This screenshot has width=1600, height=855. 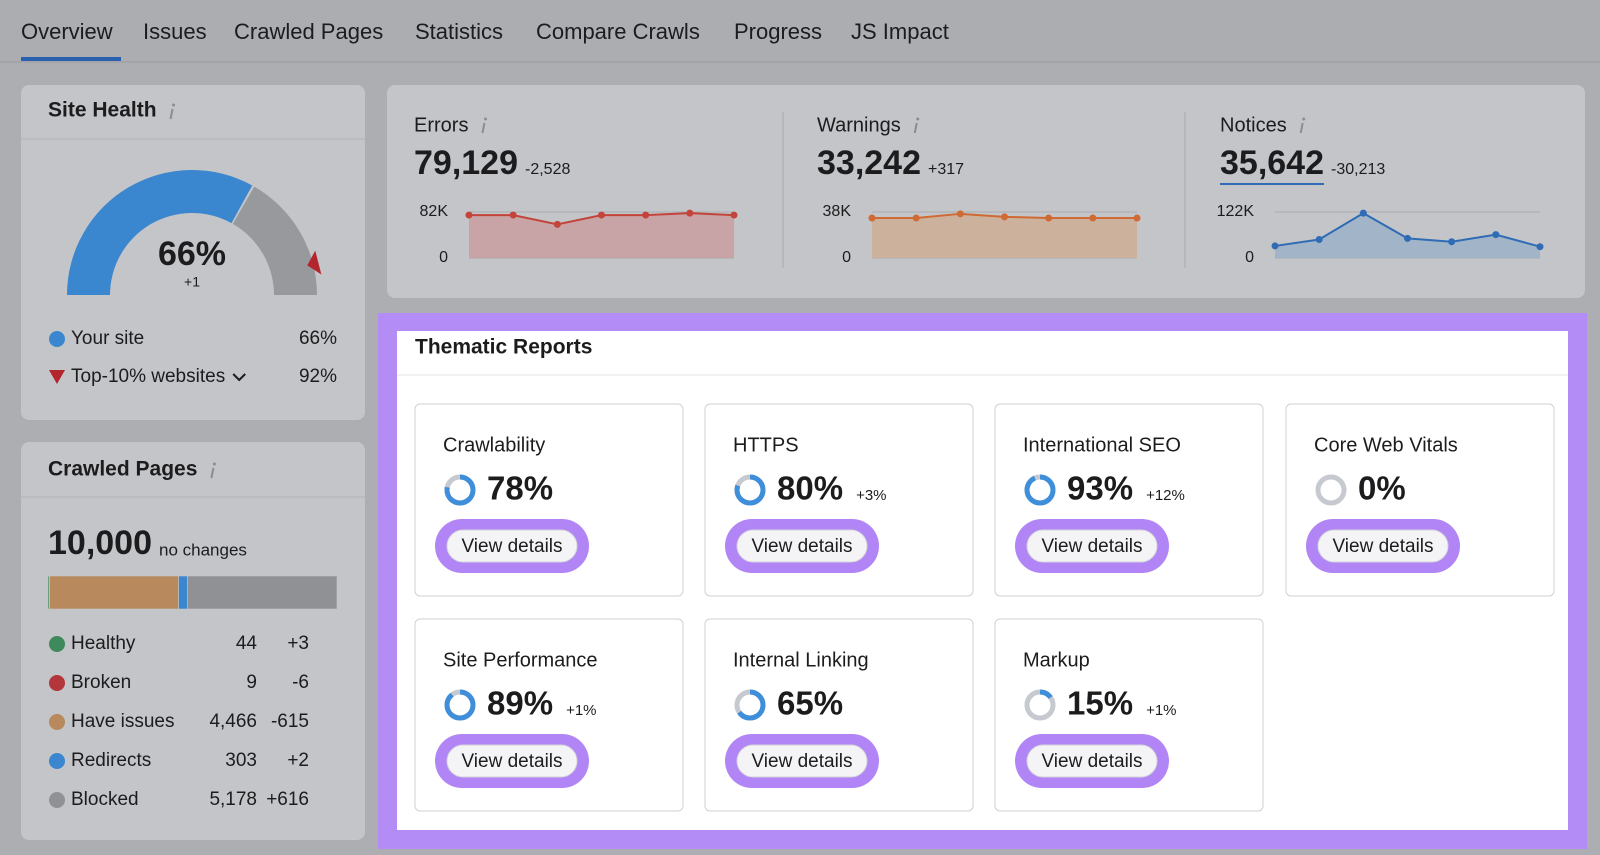 What do you see at coordinates (900, 31) in the screenshot?
I see `tab: JS Impact` at bounding box center [900, 31].